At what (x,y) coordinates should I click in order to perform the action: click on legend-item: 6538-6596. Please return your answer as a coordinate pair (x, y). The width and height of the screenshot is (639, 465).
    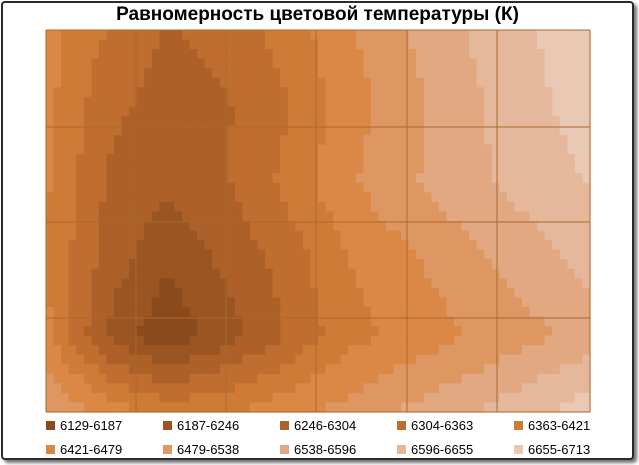
    Looking at the image, I should click on (338, 449).